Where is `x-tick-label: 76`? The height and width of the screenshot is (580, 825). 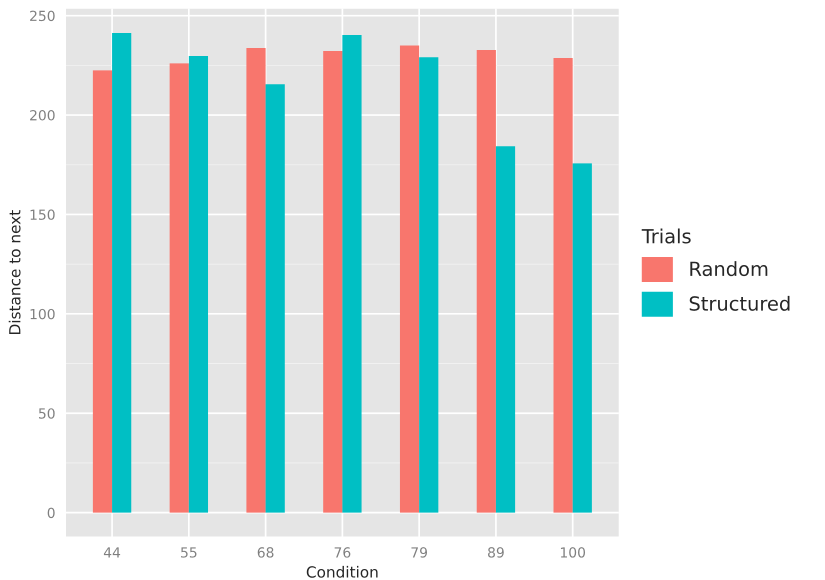
x-tick-label: 76 is located at coordinates (342, 552).